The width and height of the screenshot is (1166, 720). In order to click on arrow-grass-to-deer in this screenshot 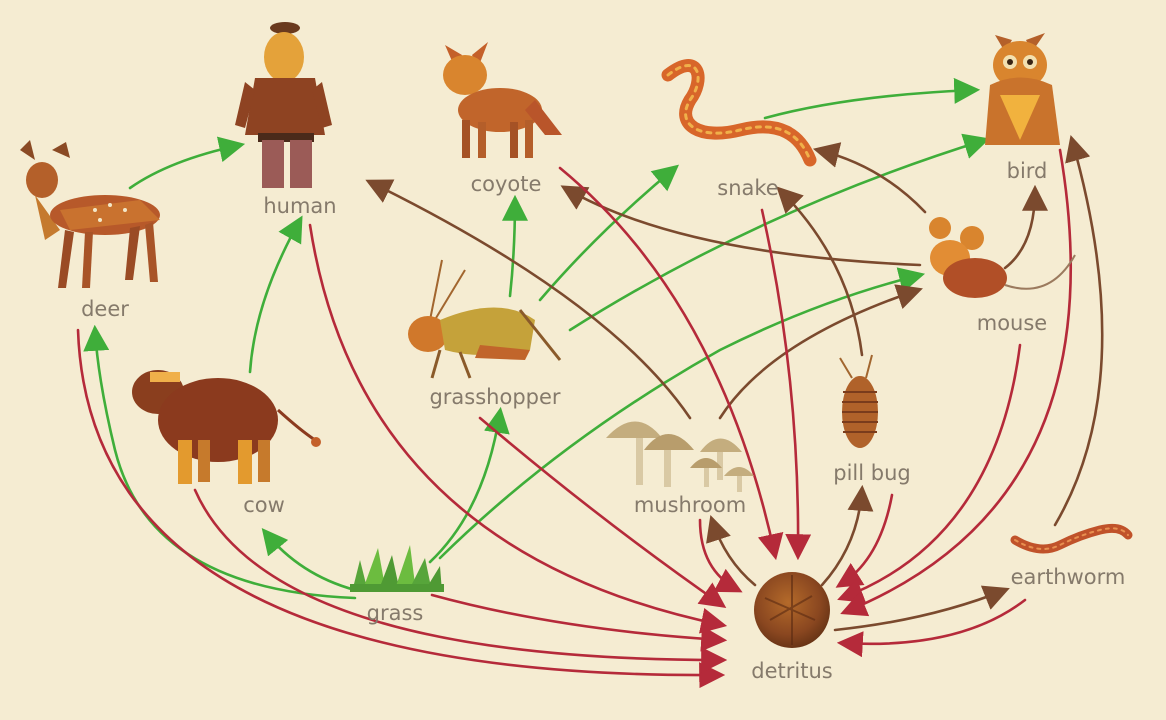, I will do `click(220, 462)`.